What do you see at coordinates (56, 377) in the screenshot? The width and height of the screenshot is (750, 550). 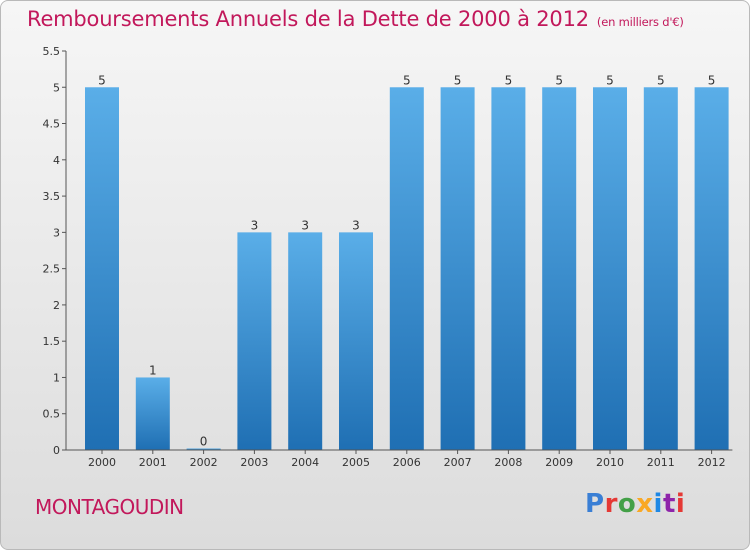 I see `y-tick-label: 1` at bounding box center [56, 377].